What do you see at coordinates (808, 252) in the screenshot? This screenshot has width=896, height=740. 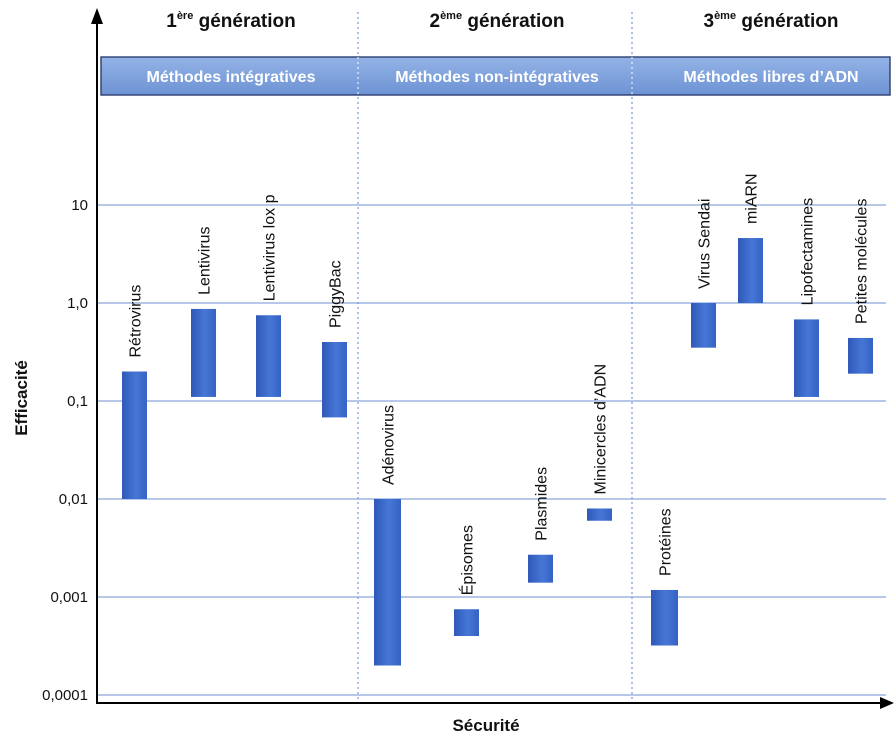 I see `bar-label: Lipofectamines` at bounding box center [808, 252].